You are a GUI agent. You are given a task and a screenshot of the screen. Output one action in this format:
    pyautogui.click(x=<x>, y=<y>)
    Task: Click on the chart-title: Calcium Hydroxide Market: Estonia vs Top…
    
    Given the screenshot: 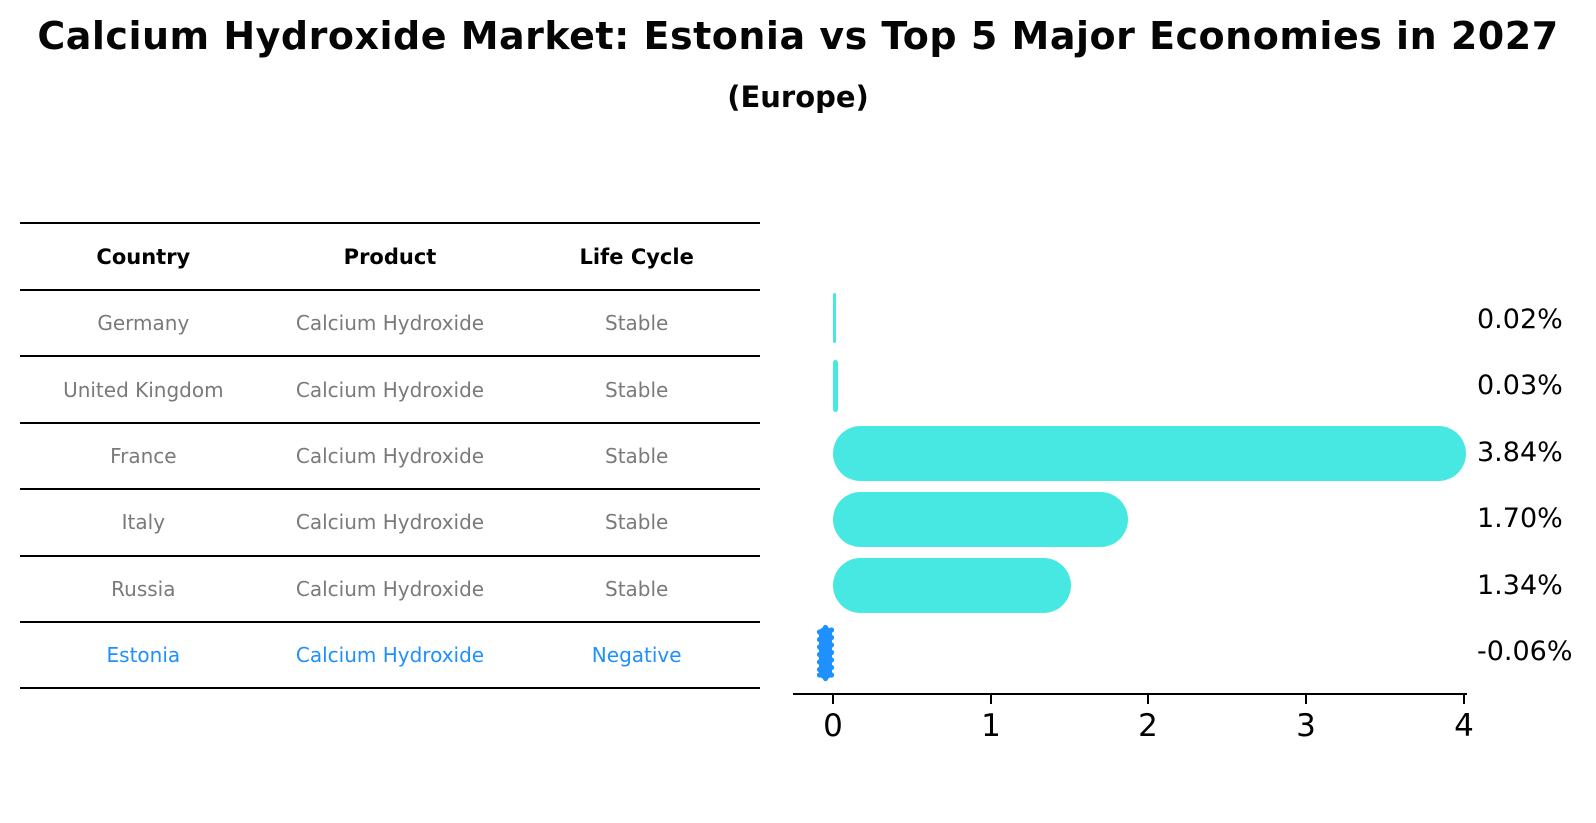 What is the action you would take?
    pyautogui.click(x=798, y=36)
    